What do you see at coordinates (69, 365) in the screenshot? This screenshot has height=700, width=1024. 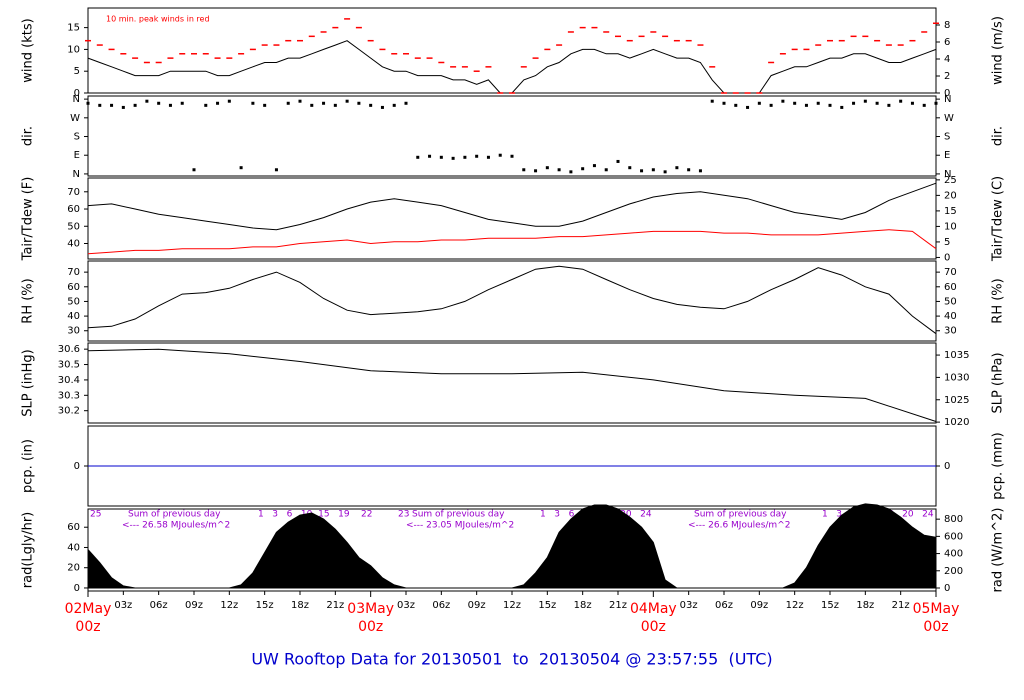 I see `y-tick-label: 30.5` at bounding box center [69, 365].